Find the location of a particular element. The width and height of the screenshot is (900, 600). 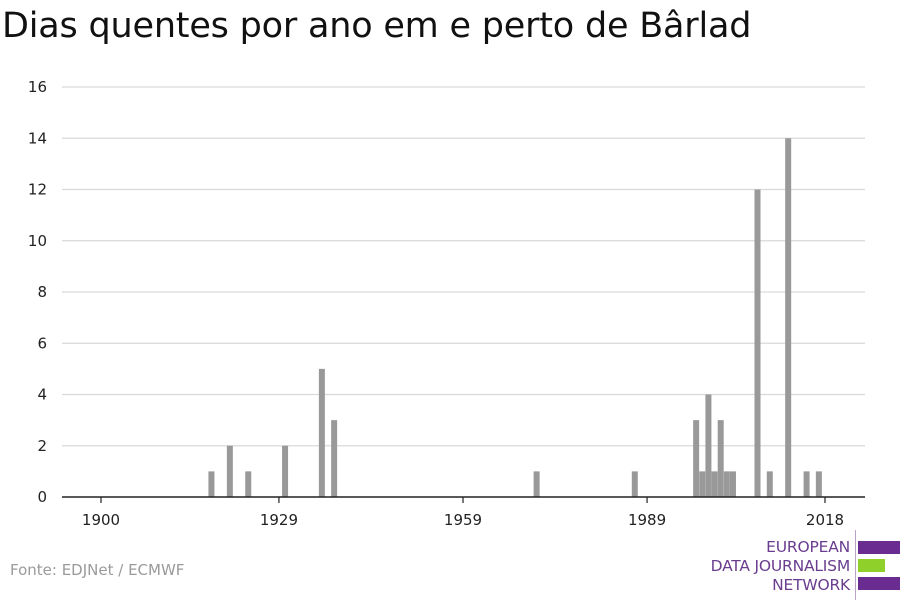

x-tick-label: 1959 is located at coordinates (463, 520).